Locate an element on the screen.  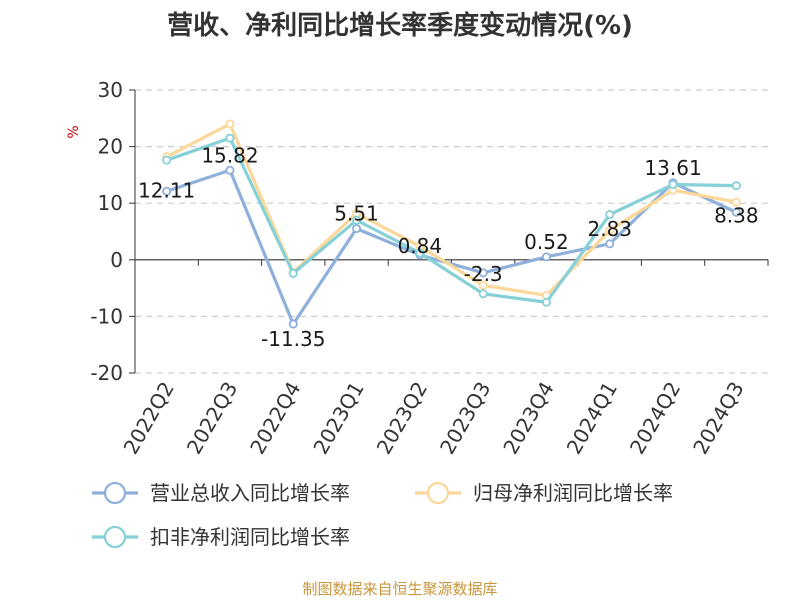
legend-item-2: 归母净利润同比增长率 is located at coordinates (544, 493).